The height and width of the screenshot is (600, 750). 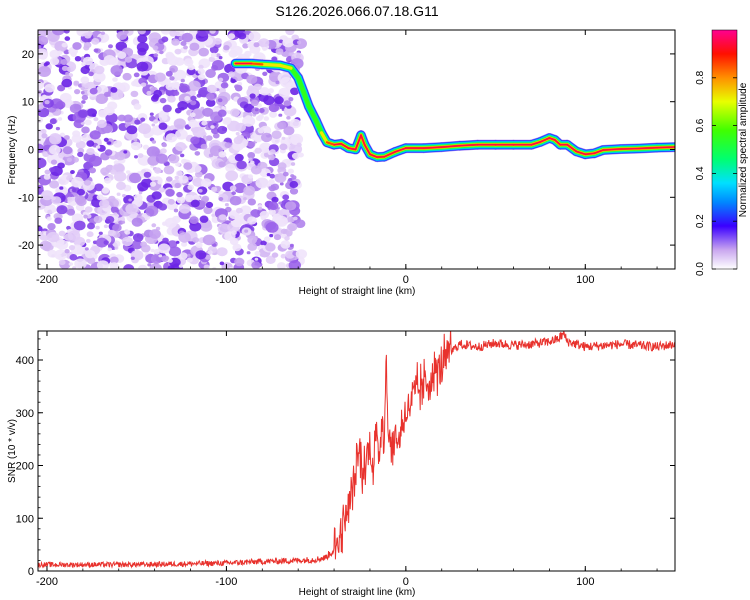 I want to click on y-tick-label: -20, so click(x=26, y=246).